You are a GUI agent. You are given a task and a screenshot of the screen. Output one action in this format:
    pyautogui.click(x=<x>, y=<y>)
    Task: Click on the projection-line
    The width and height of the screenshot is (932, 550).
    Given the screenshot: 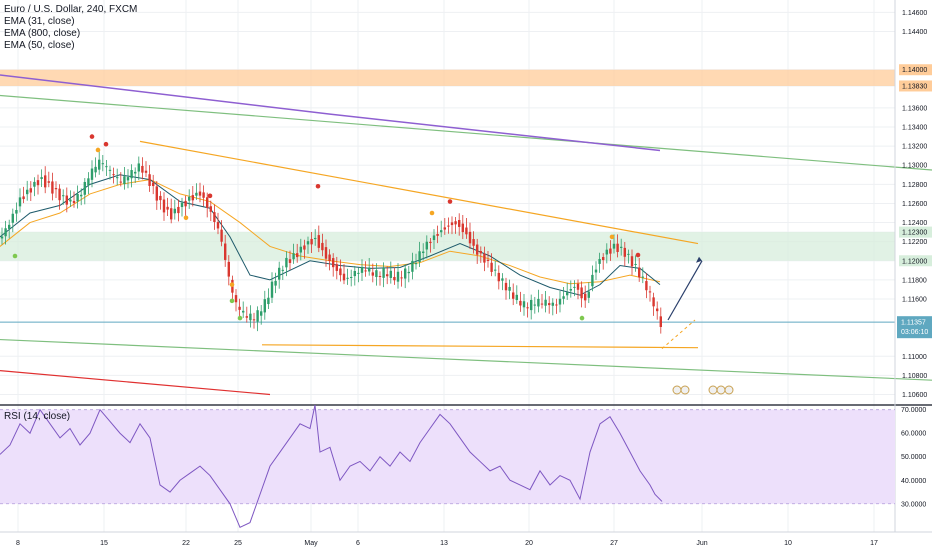 What is the action you would take?
    pyautogui.click(x=678, y=334)
    